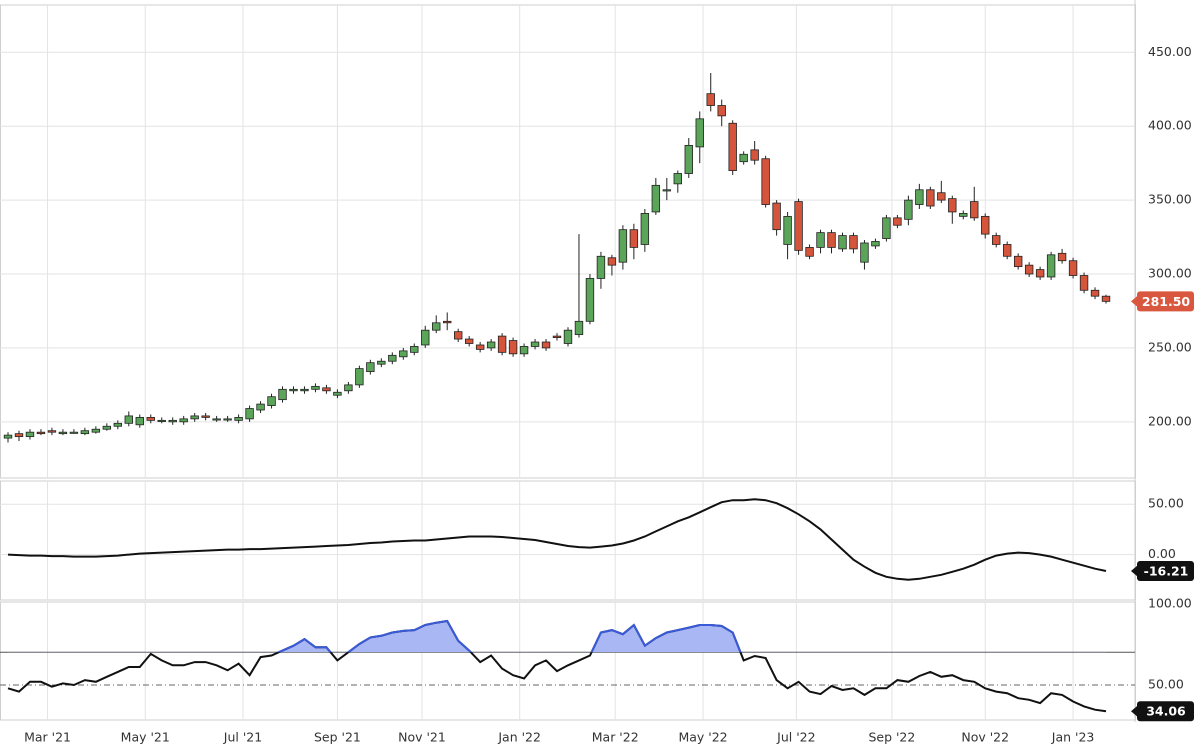  Describe the element at coordinates (1170, 273) in the screenshot. I see `y-tick-label: 300.00` at that location.